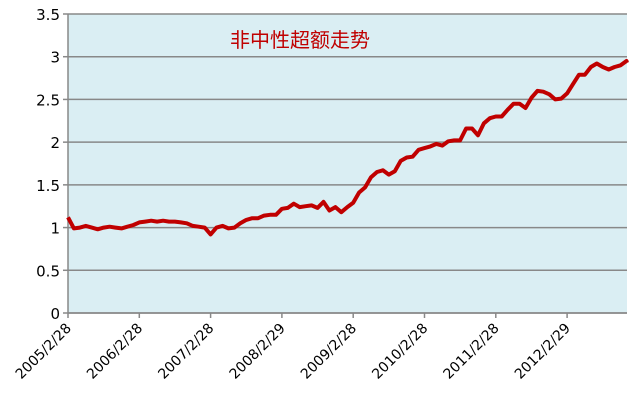  What do you see at coordinates (55, 229) in the screenshot?
I see `y-tick-label: 1` at bounding box center [55, 229].